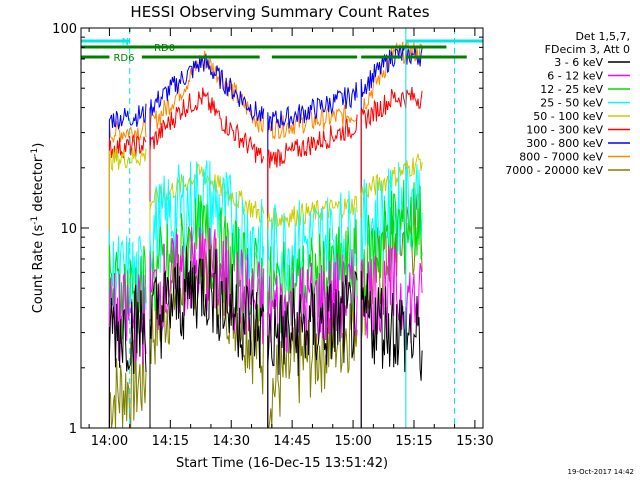 This screenshot has height=480, width=640. I want to click on y-tick-label: 1, so click(73, 429).